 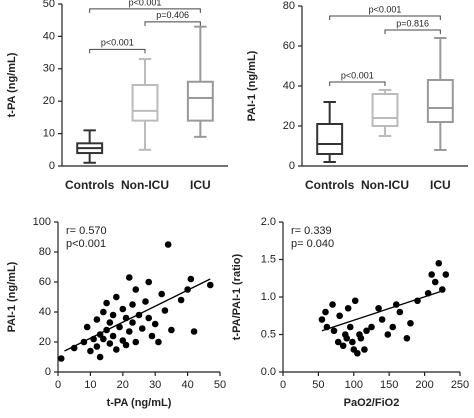 I want to click on x-tick-label: Non-ICU, so click(x=145, y=185).